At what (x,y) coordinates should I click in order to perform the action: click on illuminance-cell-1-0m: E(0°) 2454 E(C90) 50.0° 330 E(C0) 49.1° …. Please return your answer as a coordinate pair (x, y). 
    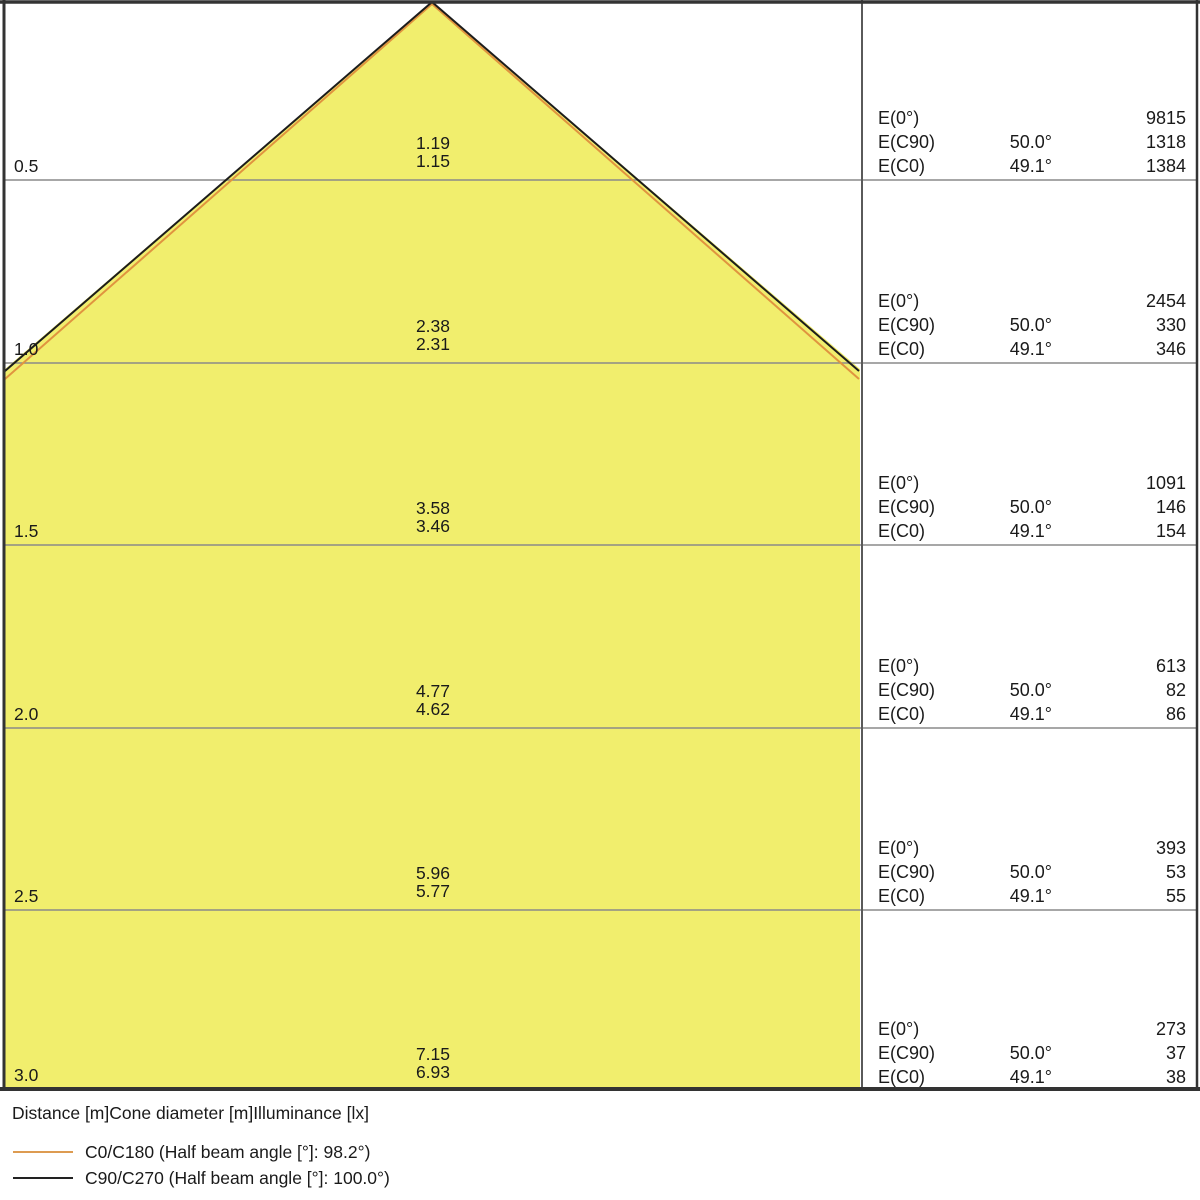
    Looking at the image, I should click on (1032, 325).